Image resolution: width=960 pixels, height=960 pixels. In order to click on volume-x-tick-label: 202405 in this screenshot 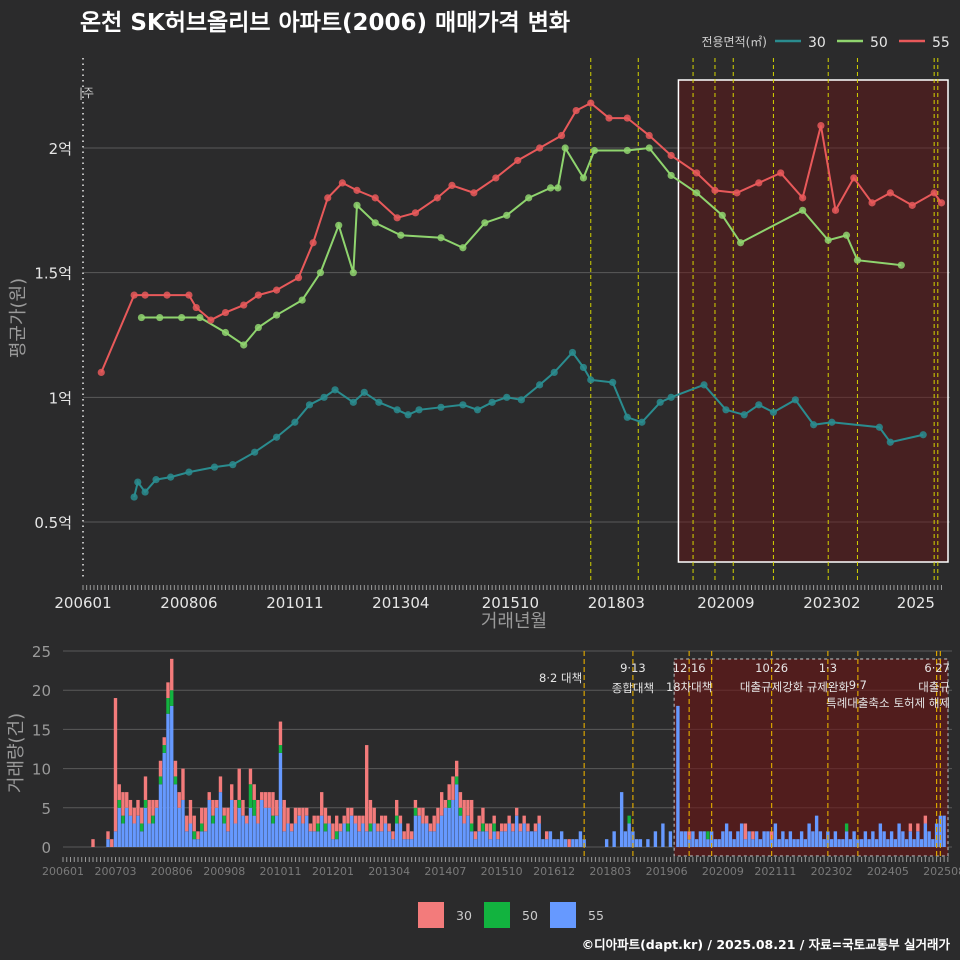, I will do `click(888, 871)`.